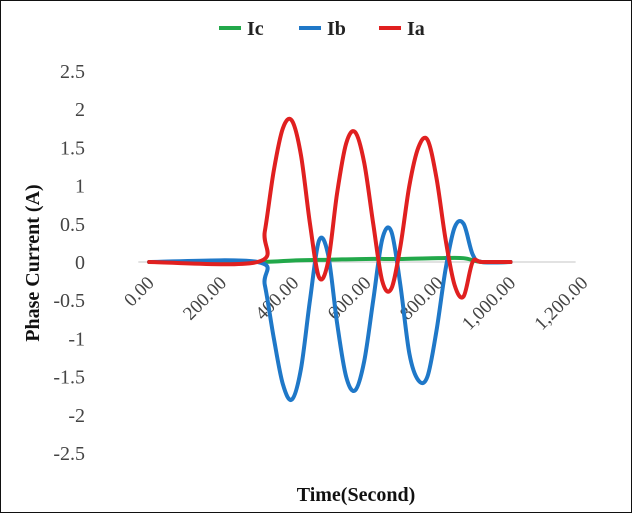  What do you see at coordinates (72, 72) in the screenshot?
I see `y-tick-label: 2.5` at bounding box center [72, 72].